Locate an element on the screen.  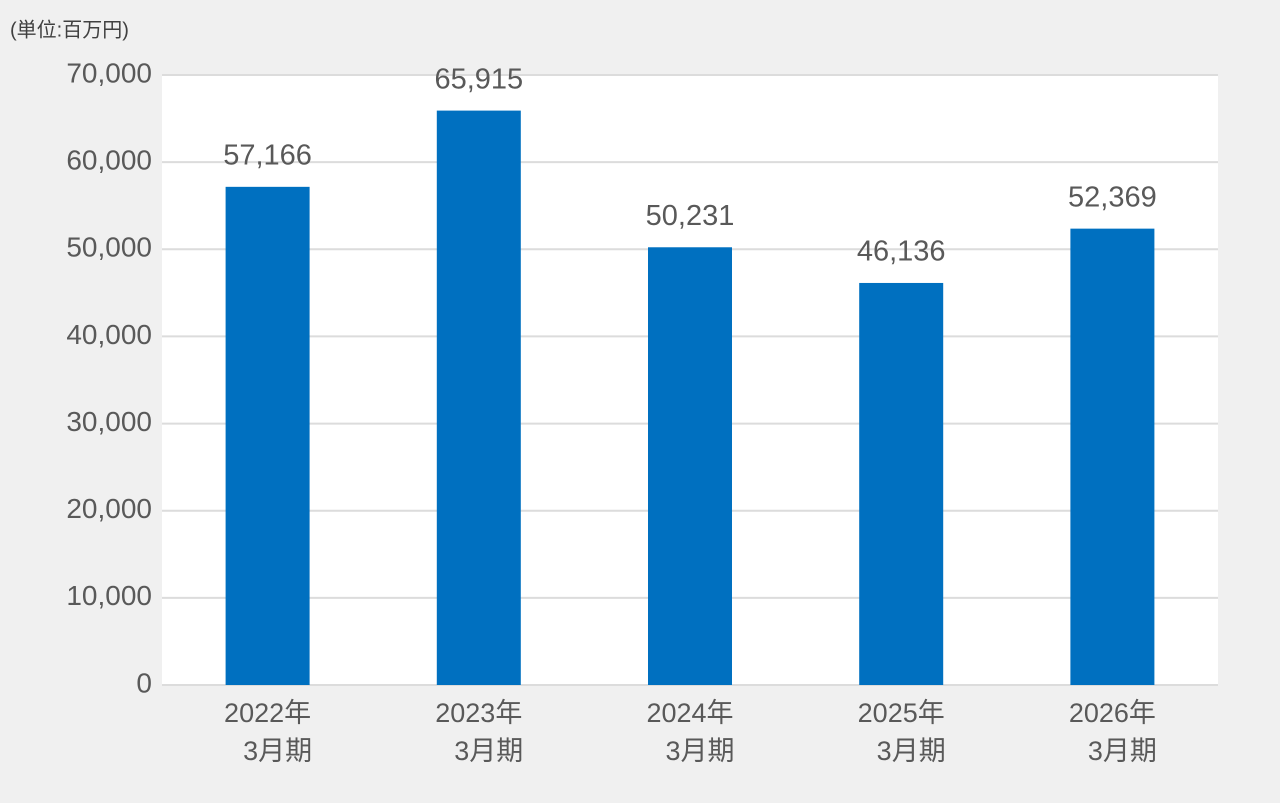
y-tick-label: 30,000 is located at coordinates (109, 421).